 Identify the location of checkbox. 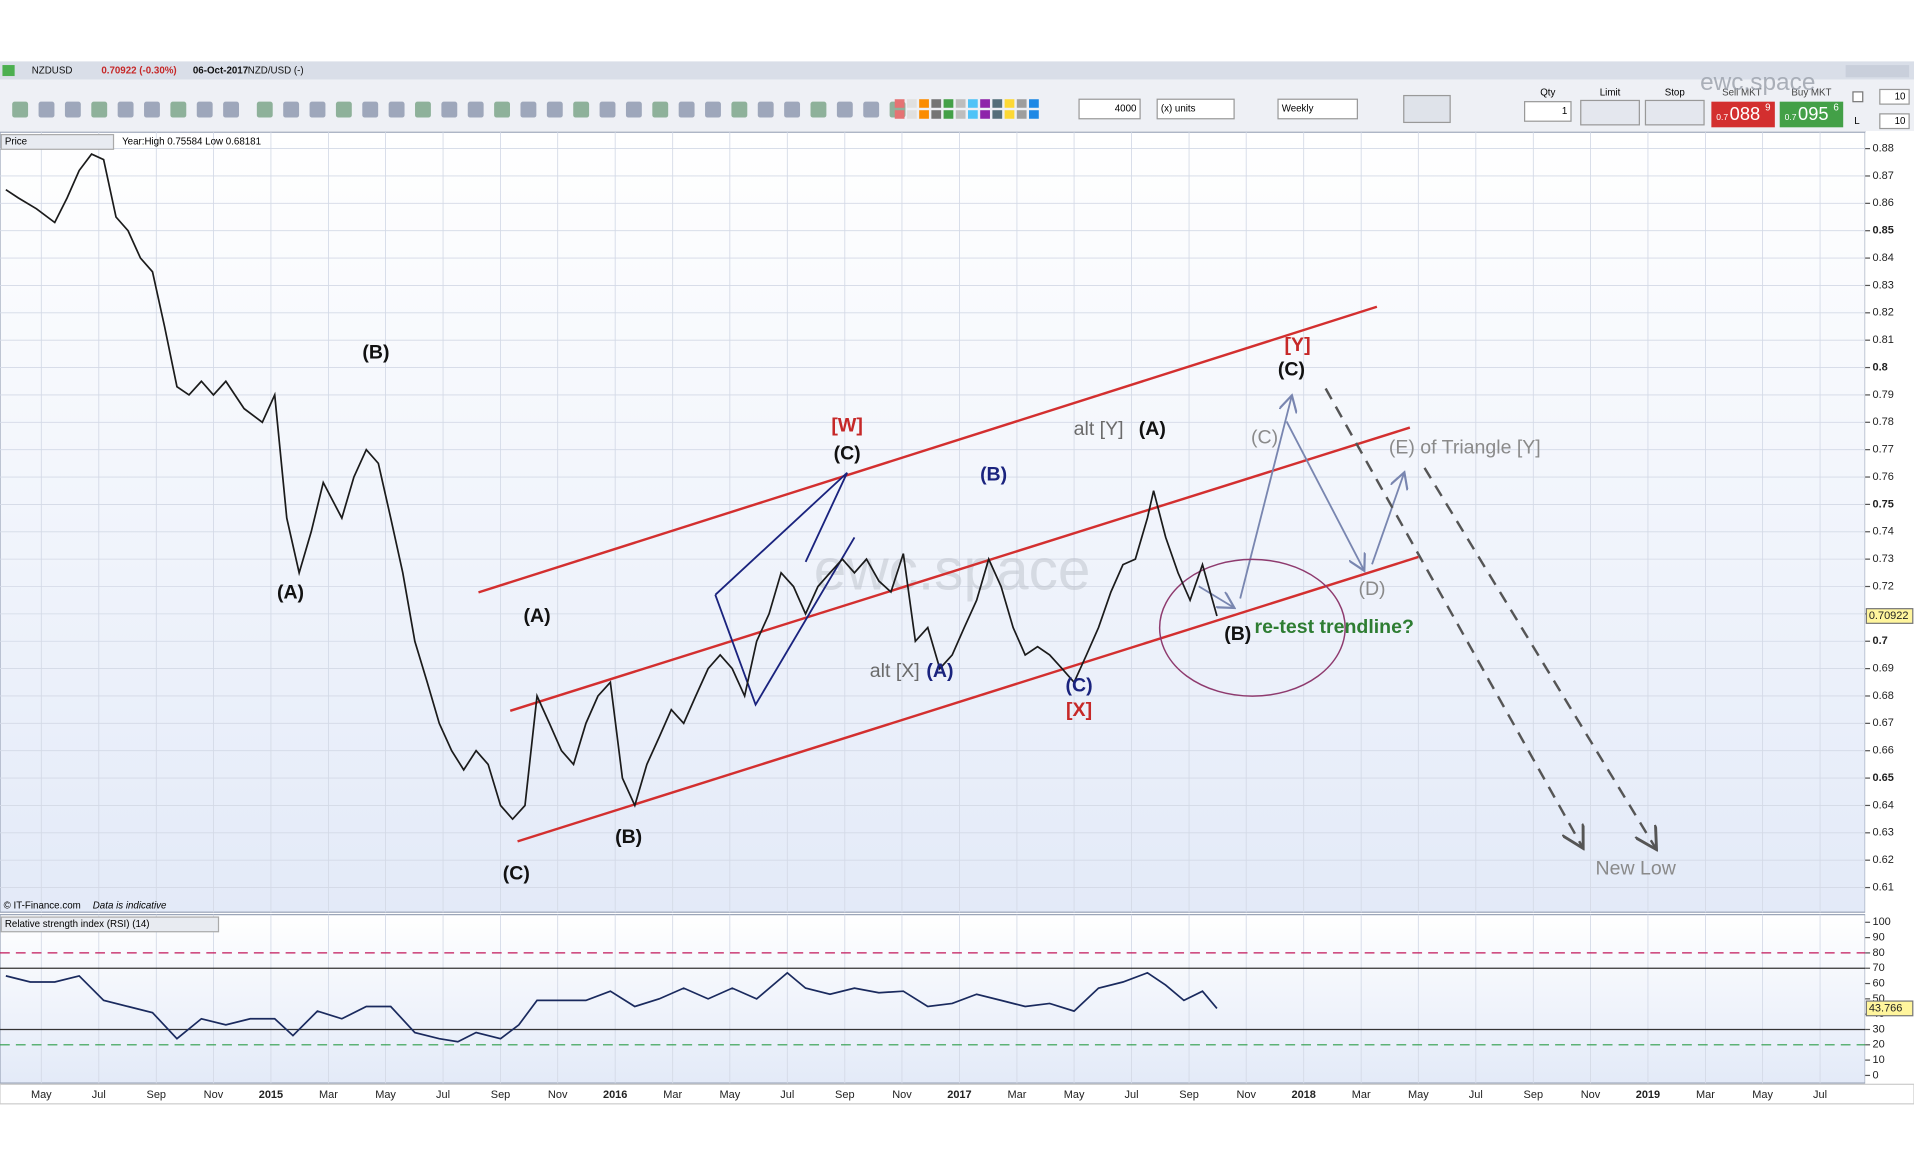
(1858, 97).